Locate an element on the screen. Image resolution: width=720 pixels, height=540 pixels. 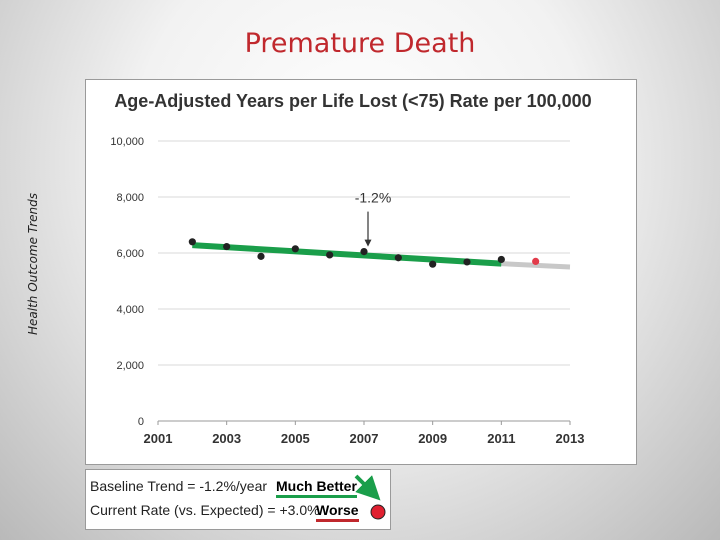
y-tick-label: 10,000 is located at coordinates (127, 142).